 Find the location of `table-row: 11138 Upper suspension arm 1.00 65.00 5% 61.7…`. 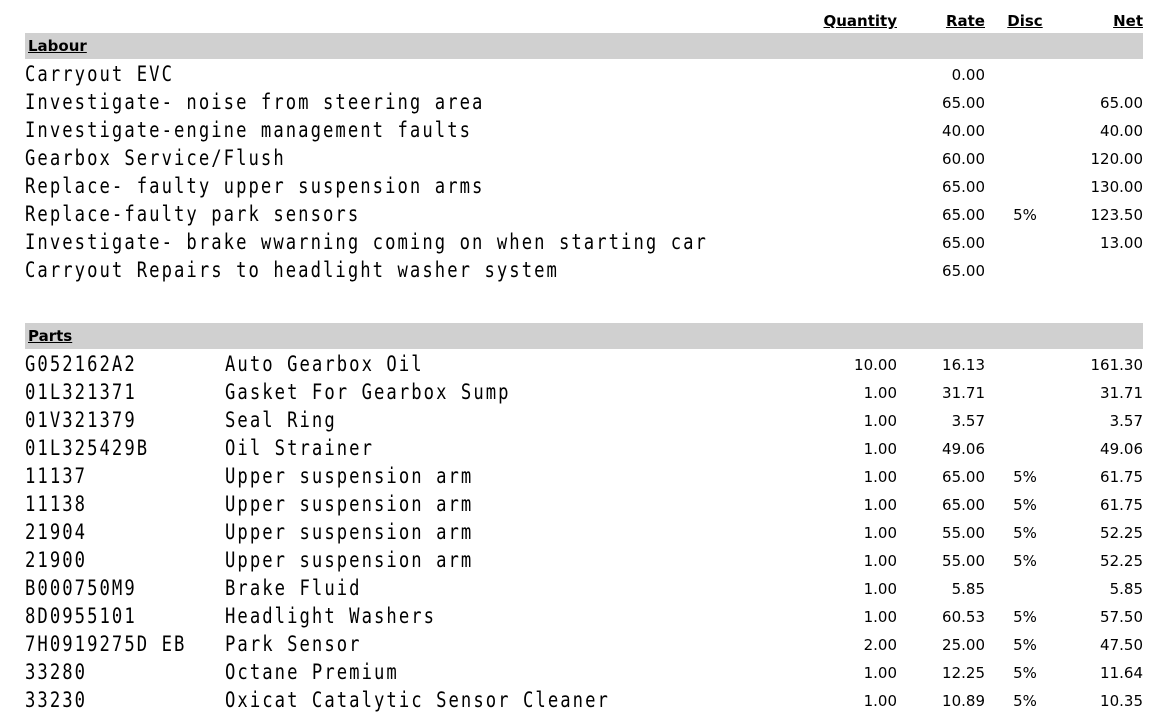

table-row: 11138 Upper suspension arm 1.00 65.00 5% 61.7… is located at coordinates (584, 505).